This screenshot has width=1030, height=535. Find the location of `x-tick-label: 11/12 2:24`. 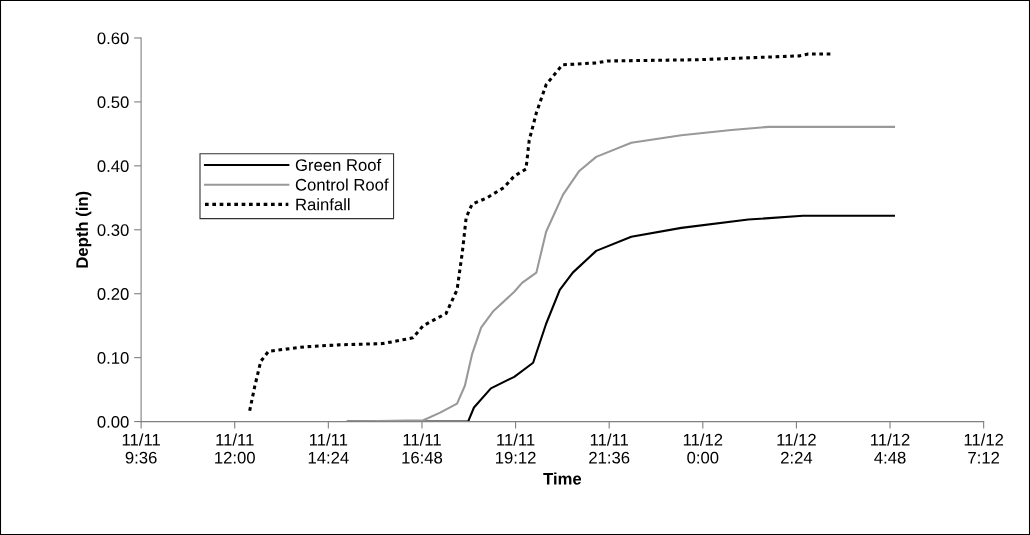

x-tick-label: 11/12 2:24 is located at coordinates (796, 448).